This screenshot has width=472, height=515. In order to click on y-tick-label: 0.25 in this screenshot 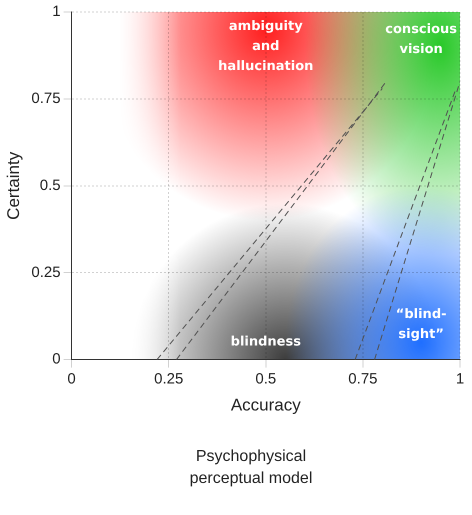, I will do `click(46, 272)`.